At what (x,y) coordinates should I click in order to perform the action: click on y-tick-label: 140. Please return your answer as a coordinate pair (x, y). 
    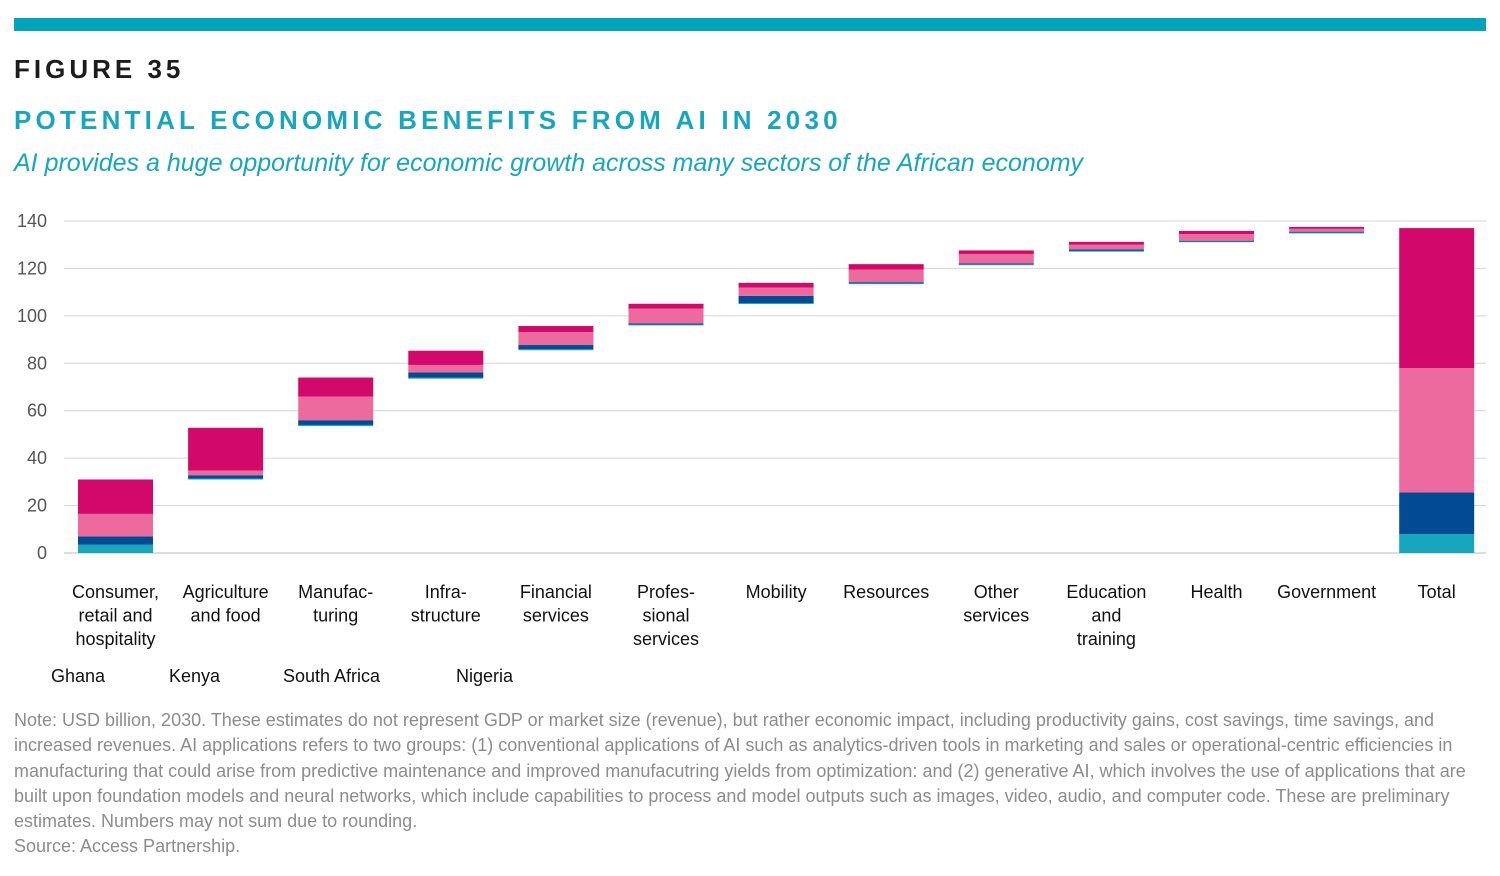
    Looking at the image, I should click on (32, 221).